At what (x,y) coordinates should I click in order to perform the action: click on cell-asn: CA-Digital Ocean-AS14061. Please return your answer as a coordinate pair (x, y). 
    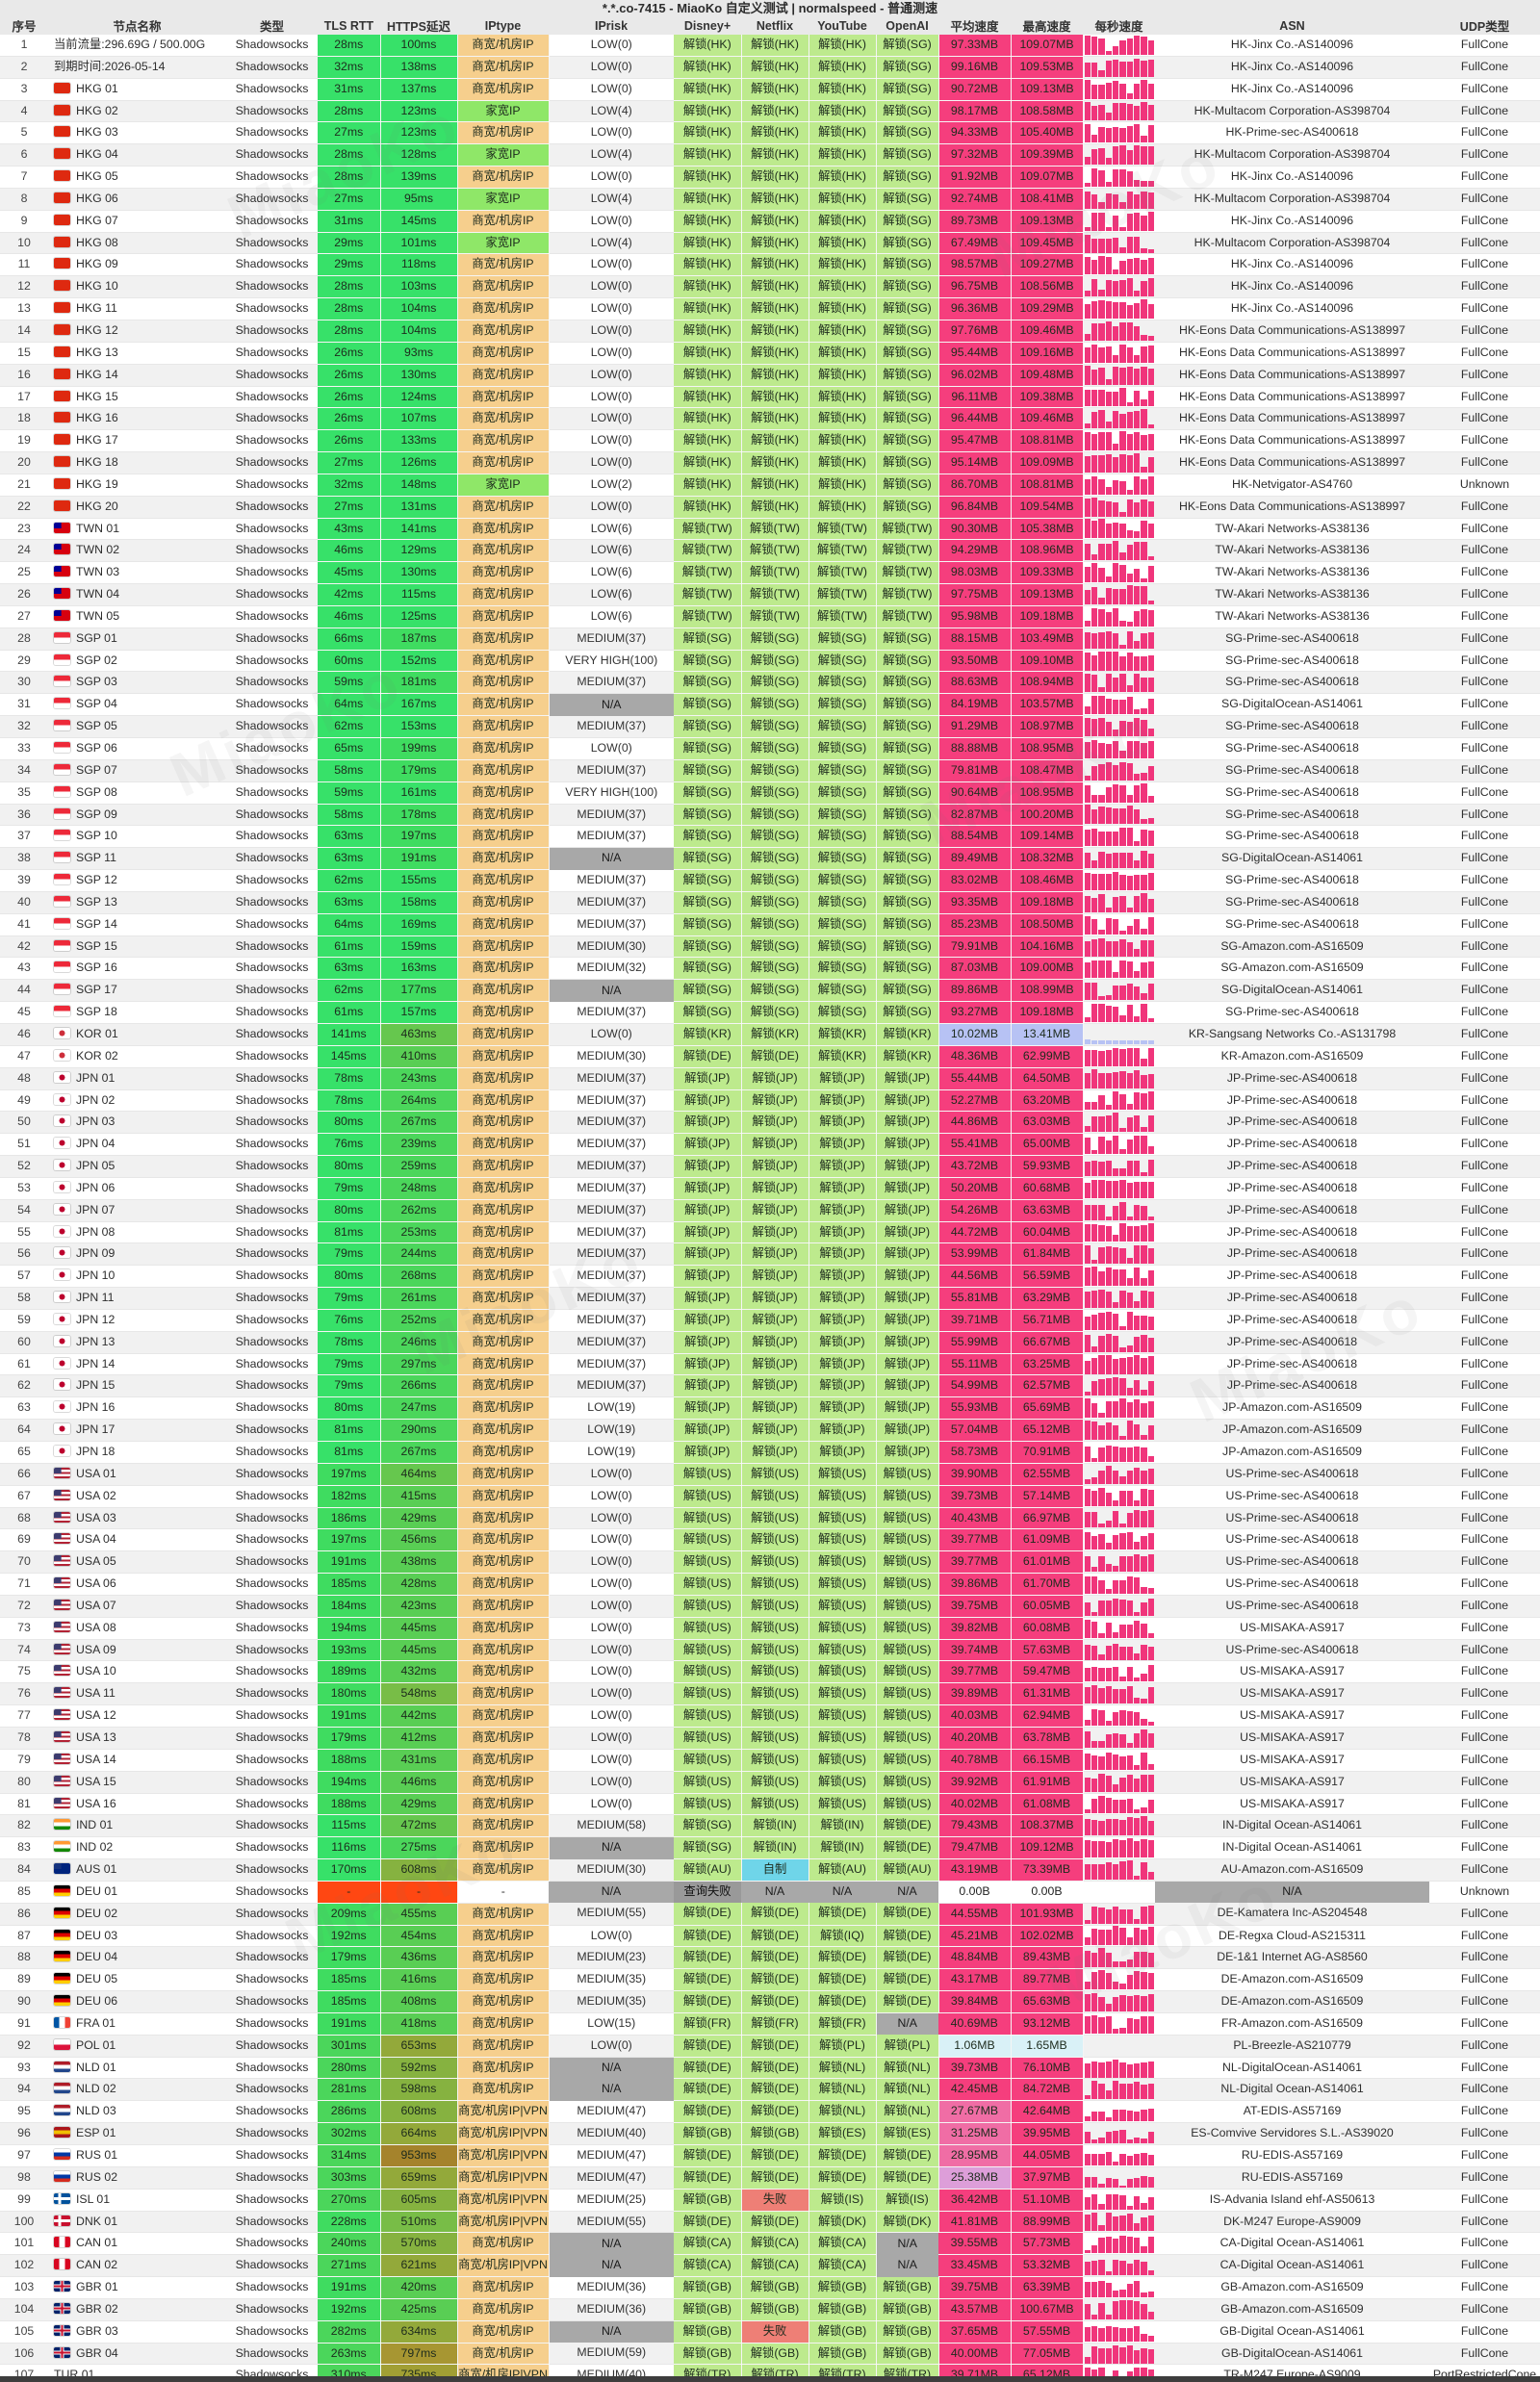
    Looking at the image, I should click on (1292, 2266).